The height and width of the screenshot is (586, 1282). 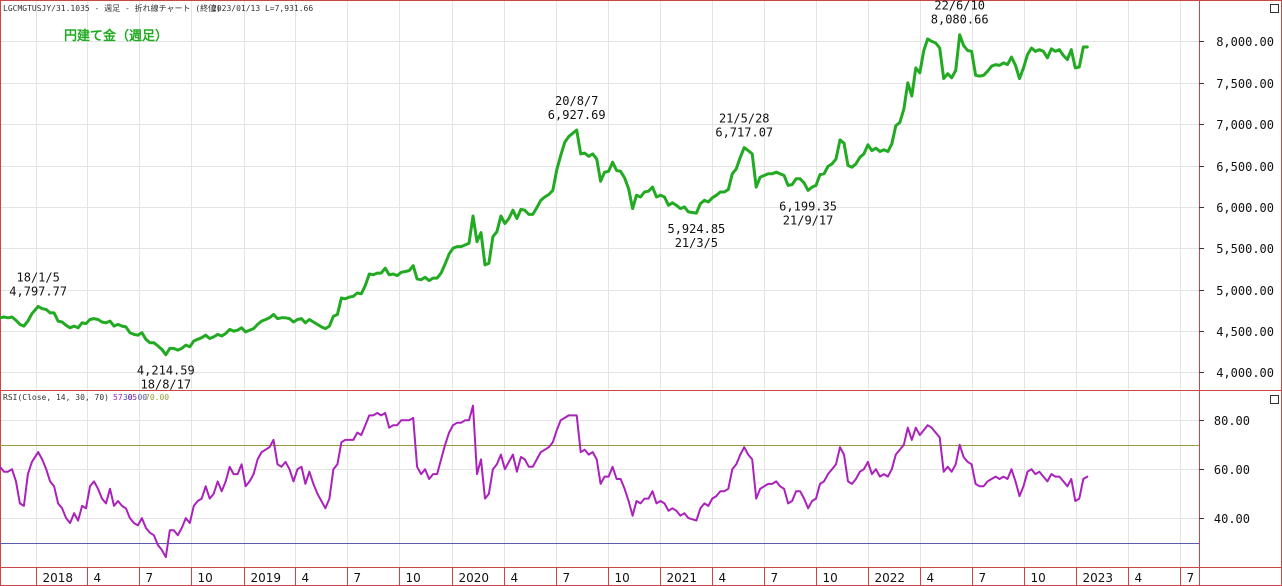 What do you see at coordinates (1245, 332) in the screenshot?
I see `price-y-tick-label: 4,500.00` at bounding box center [1245, 332].